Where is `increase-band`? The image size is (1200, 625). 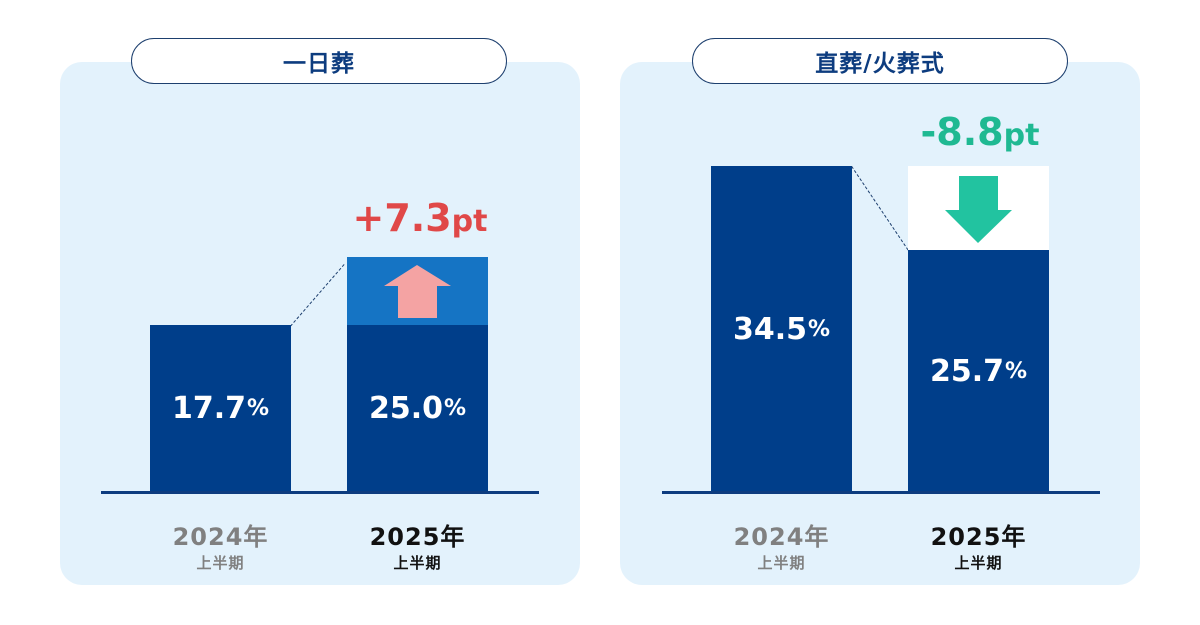
increase-band is located at coordinates (417, 291).